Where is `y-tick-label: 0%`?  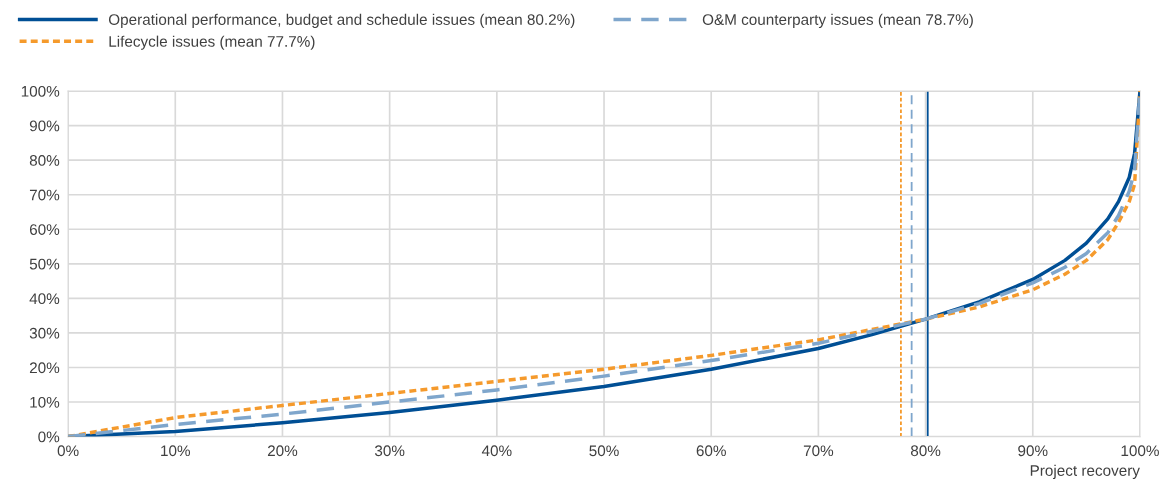
y-tick-label: 0% is located at coordinates (49, 437).